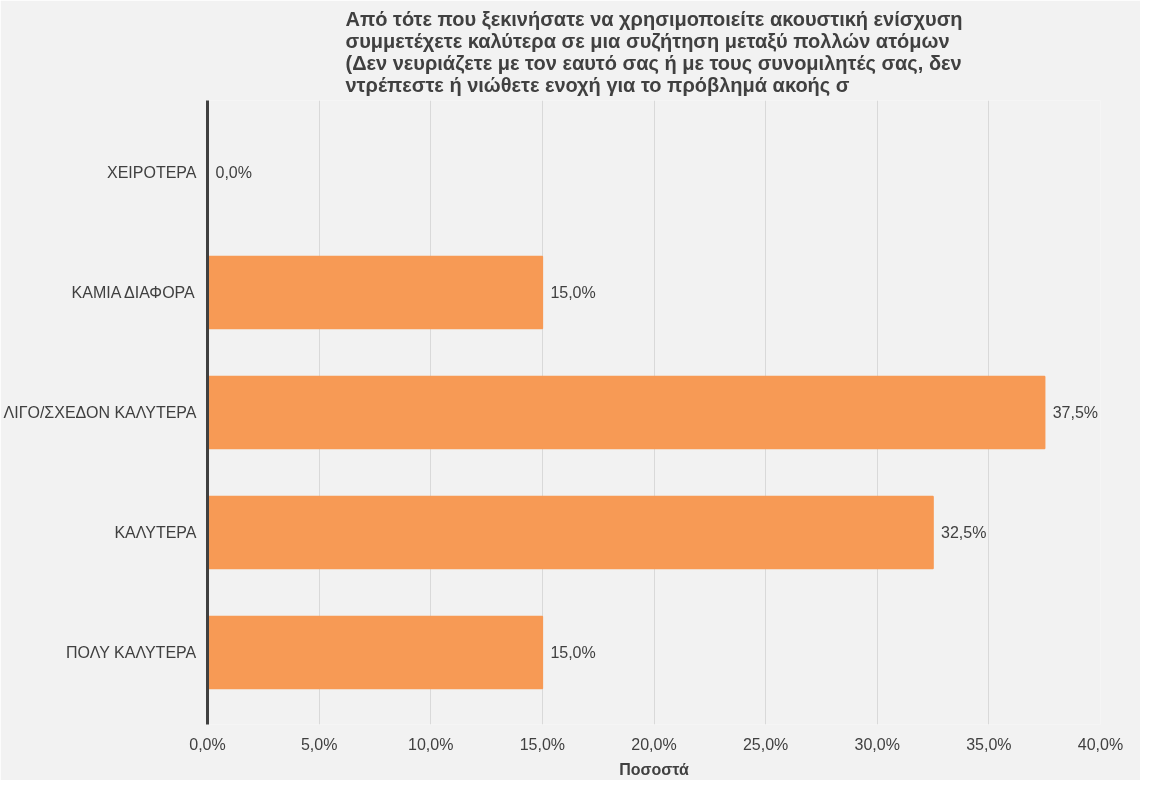 The image size is (1153, 796). I want to click on chart-title: Από τότε που ξεκινήσατε να χρησιμοποιείτε ακουστική ενίσχυση συμμετέχετε καλύτερα σε μια συζήτηση μεταξύ πολλών ατόμων (Δεν νευριάζετε με τον εαυτό σας ή με τους συνομιλητές σας, δεν ντρέπεστε ή νιώθετε ενοχή για το πρόβλημά ακοής σ, so click(654, 51).